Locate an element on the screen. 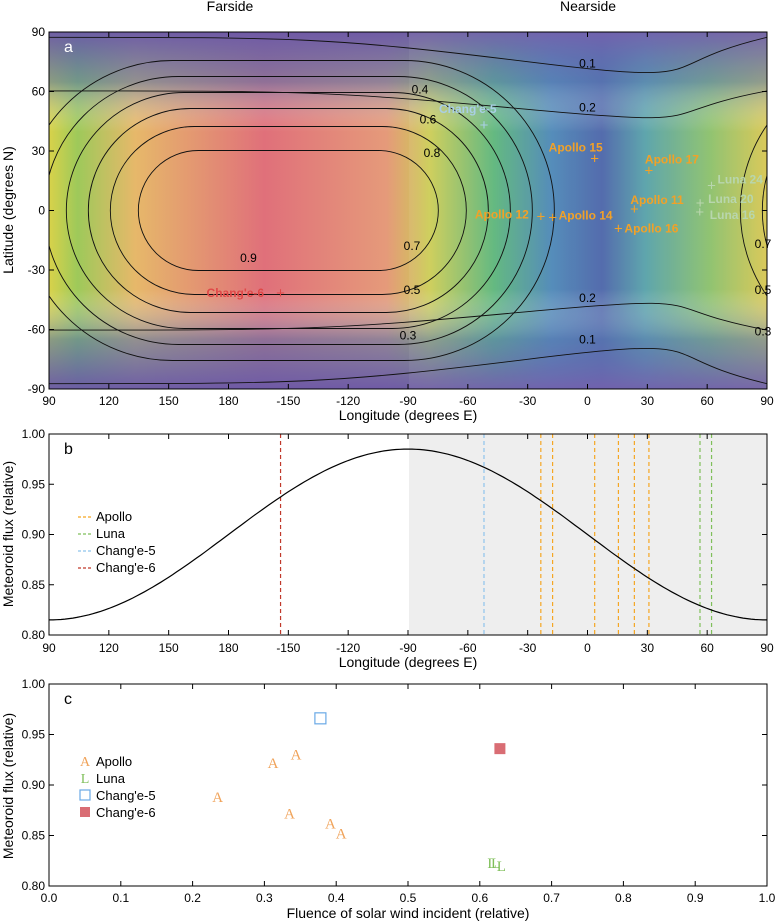 This screenshot has width=777, height=924. legend-swatch: L is located at coordinates (85, 779).